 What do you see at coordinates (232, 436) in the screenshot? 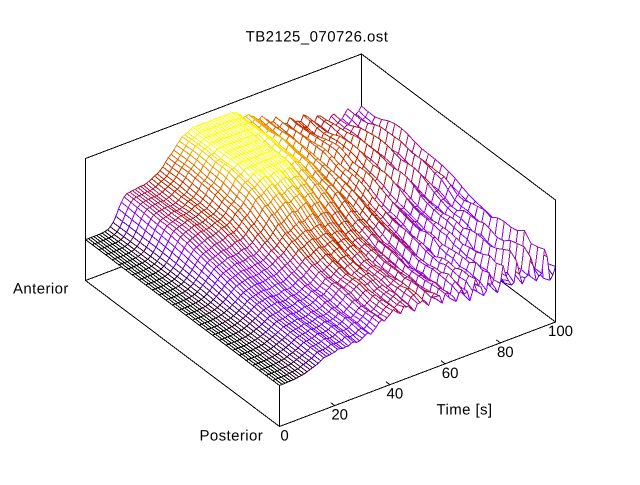
I see `svg-text: Posterior` at bounding box center [232, 436].